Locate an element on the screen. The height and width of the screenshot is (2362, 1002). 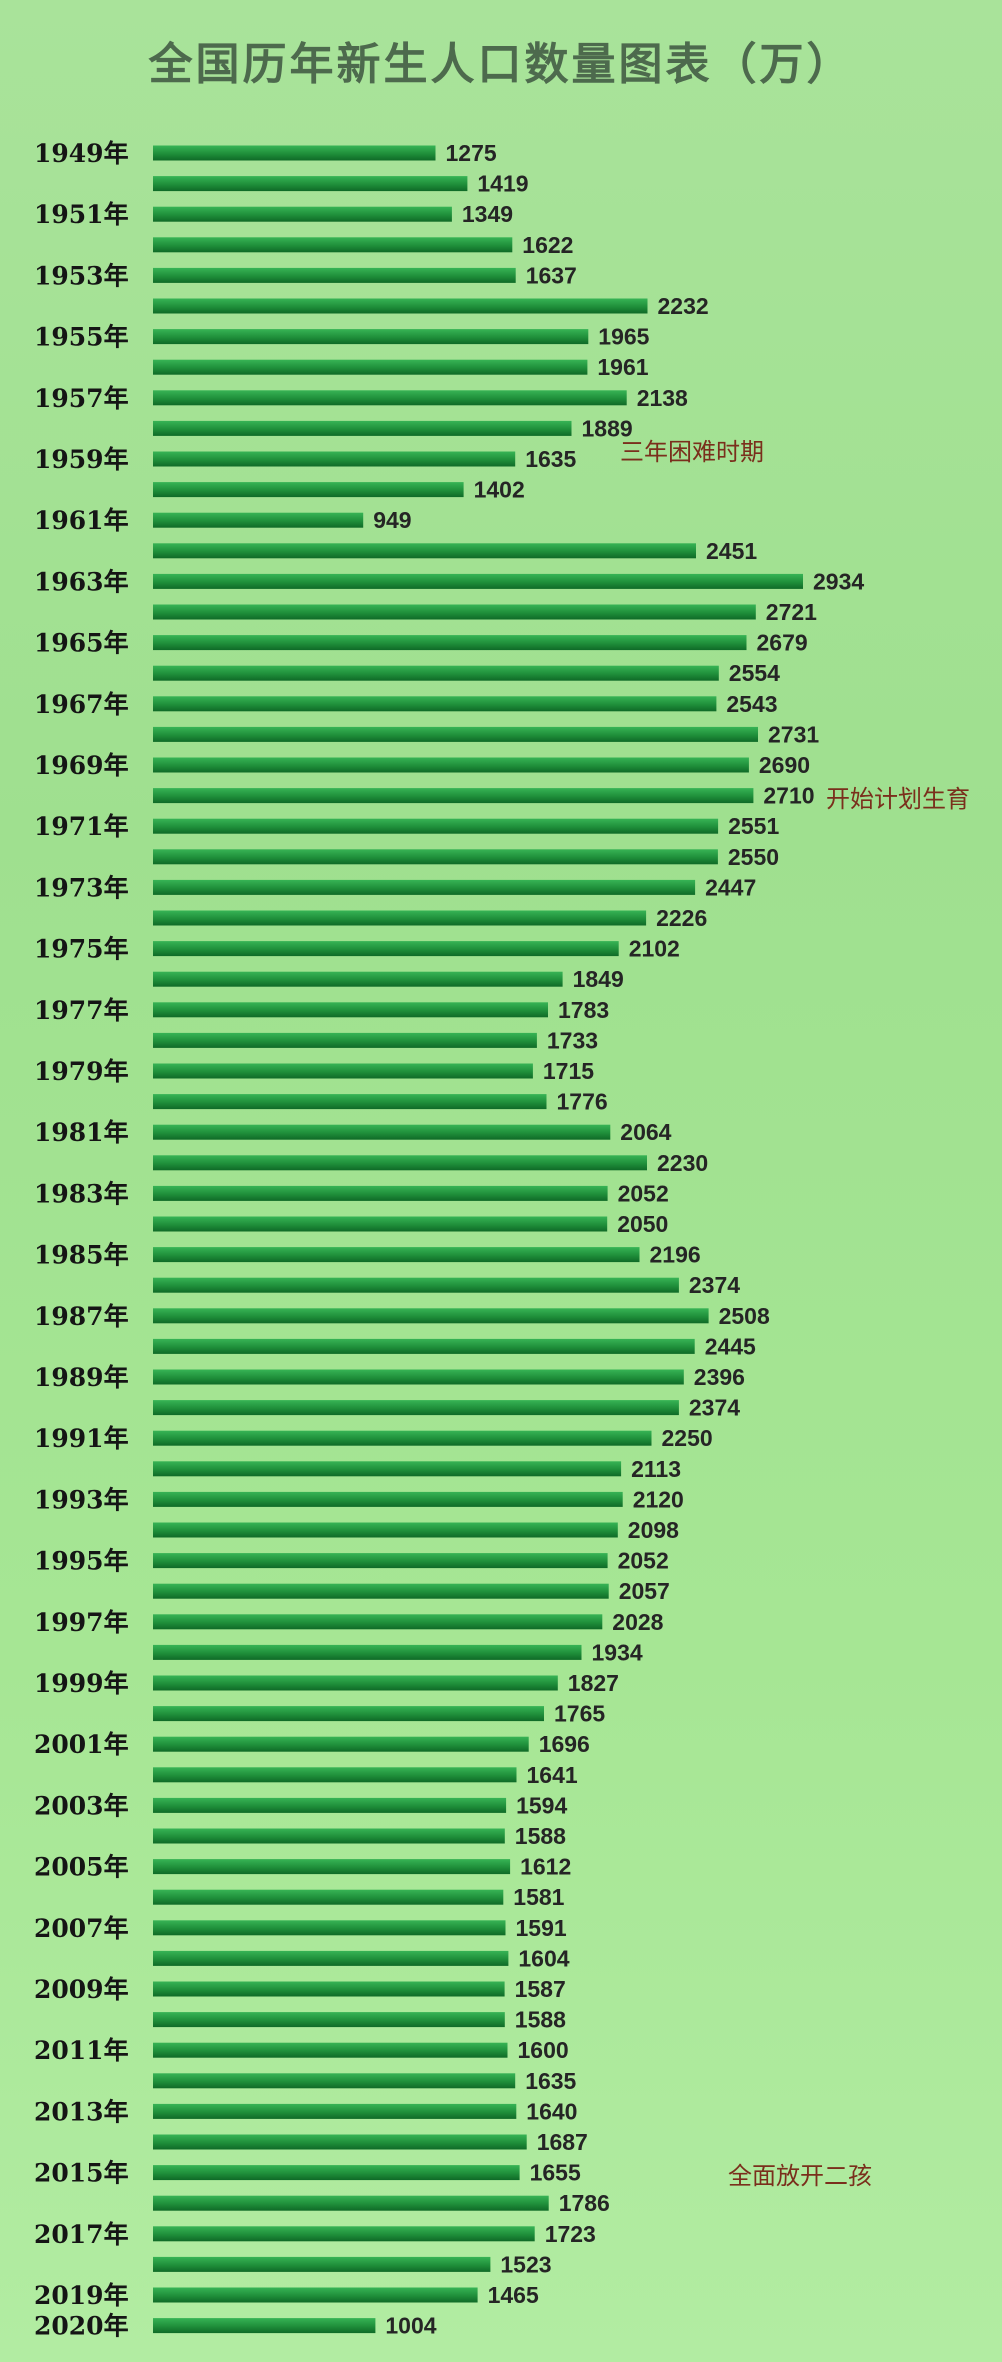
bar-2018 is located at coordinates (322, 2264).